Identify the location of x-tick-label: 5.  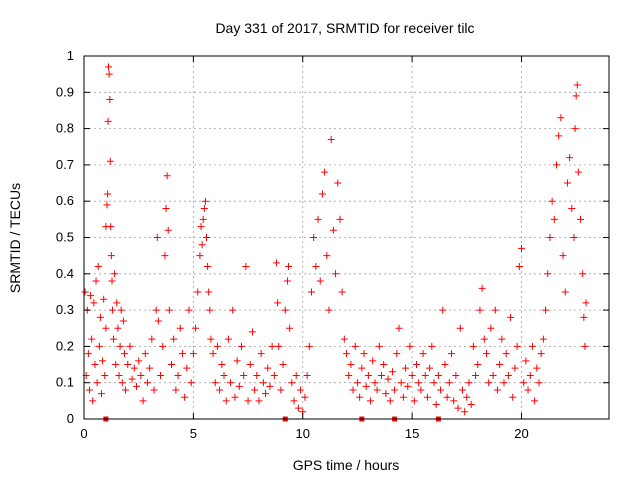
(193, 433).